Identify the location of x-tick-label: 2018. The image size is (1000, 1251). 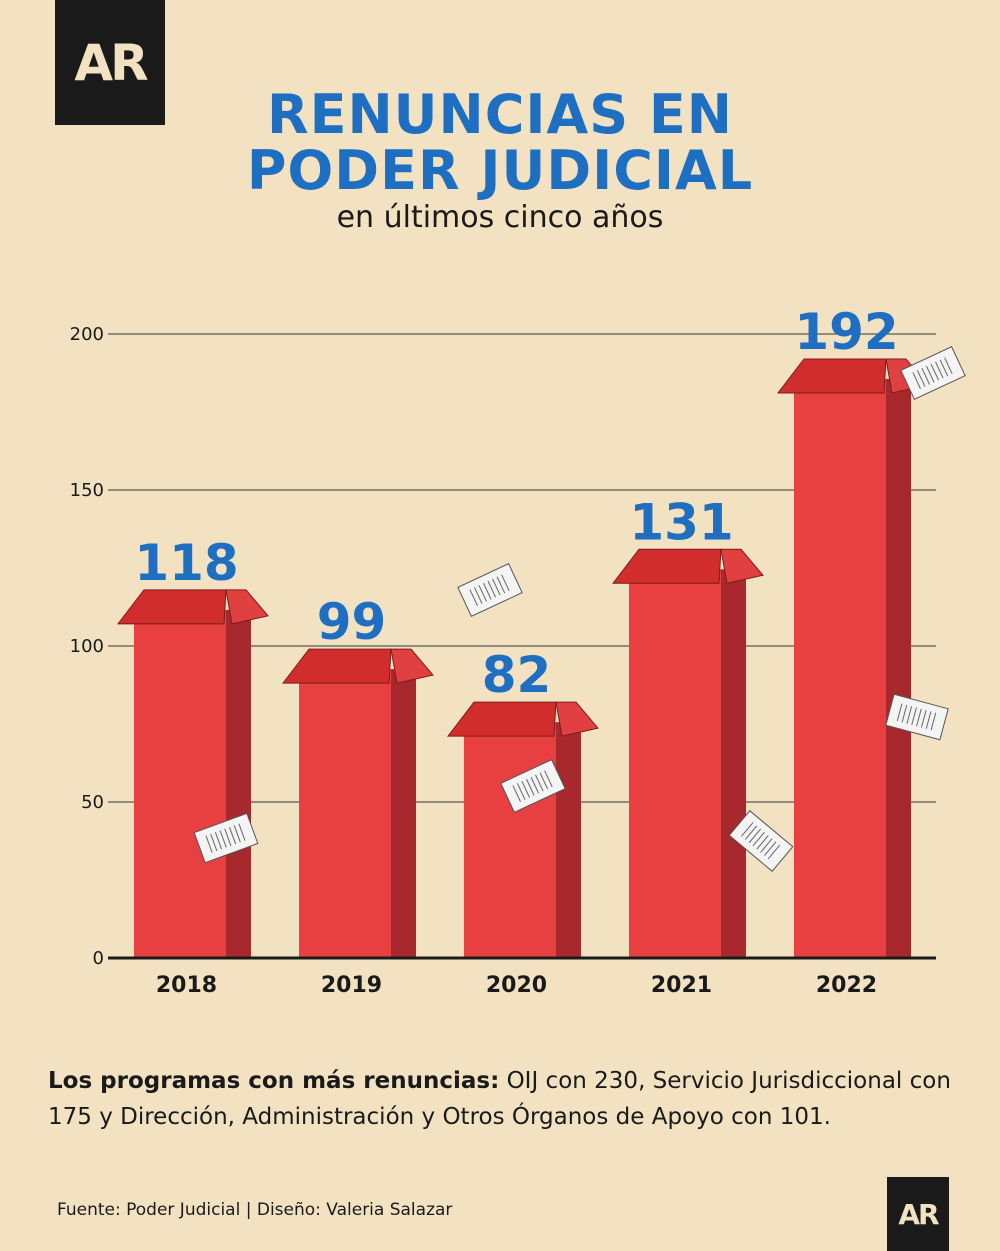
(186, 985).